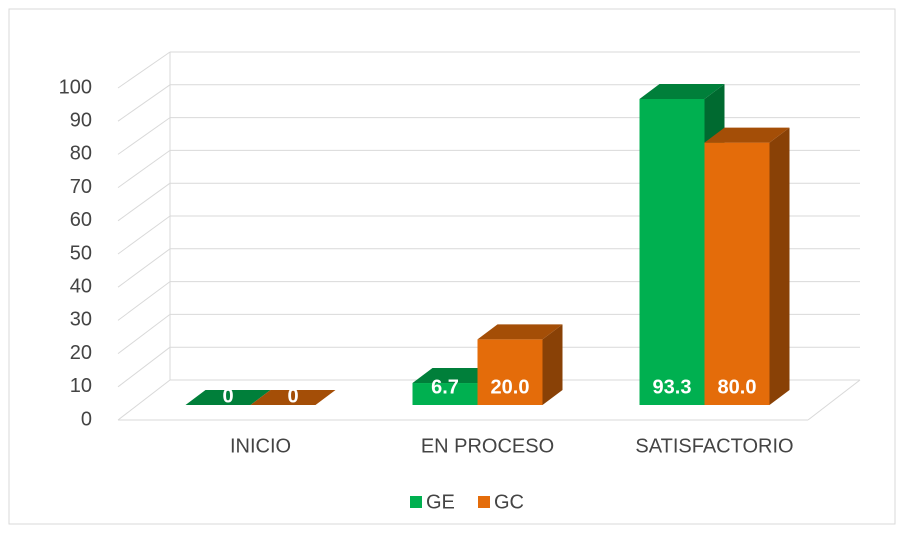 The image size is (904, 533). What do you see at coordinates (81, 353) in the screenshot?
I see `y-tick-label: 20` at bounding box center [81, 353].